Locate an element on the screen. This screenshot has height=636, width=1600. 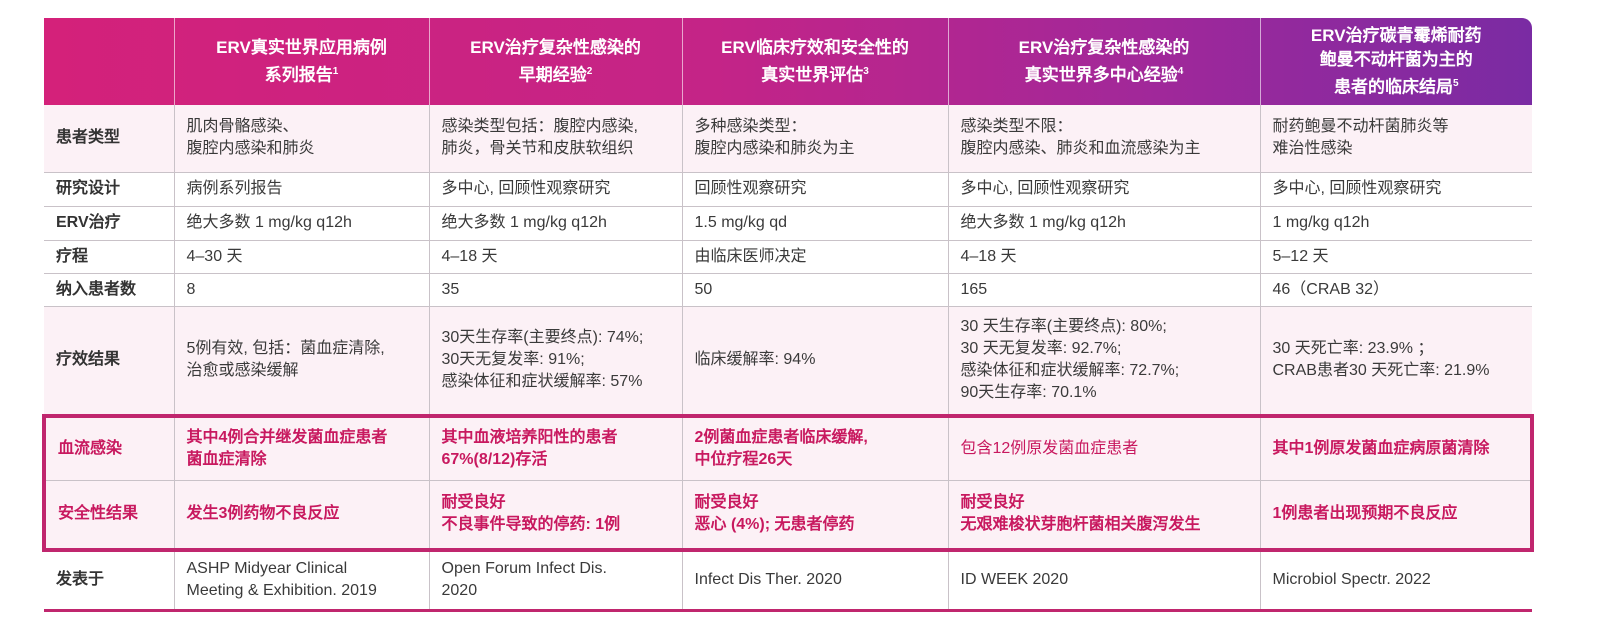
table-cell: 感染类型包括：腹腔内感染, 肺炎，骨关节和皮肤软组织 is located at coordinates (556, 139).